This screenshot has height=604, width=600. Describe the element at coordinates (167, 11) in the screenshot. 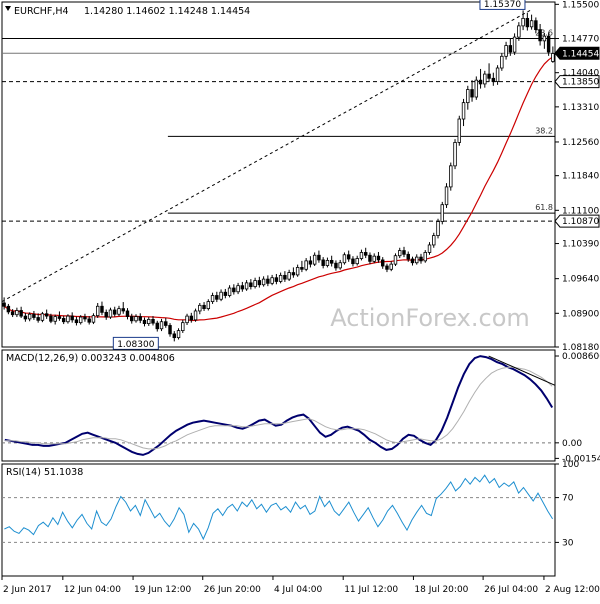

I see `chart-ohlc-label: 1.14280 1.14602 1.14248 1.14454` at that location.